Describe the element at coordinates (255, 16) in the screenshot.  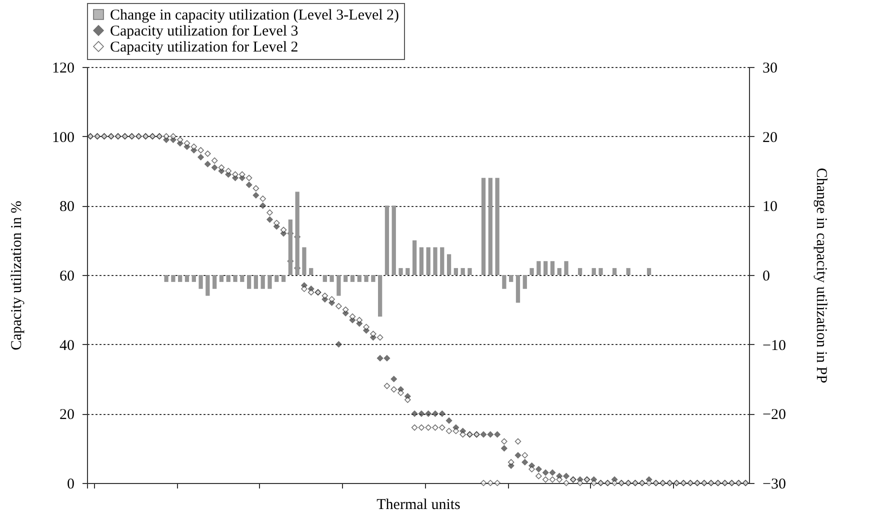
I see `legend-label: Change in capacity utilization (Level 3-Level 2)` at that location.